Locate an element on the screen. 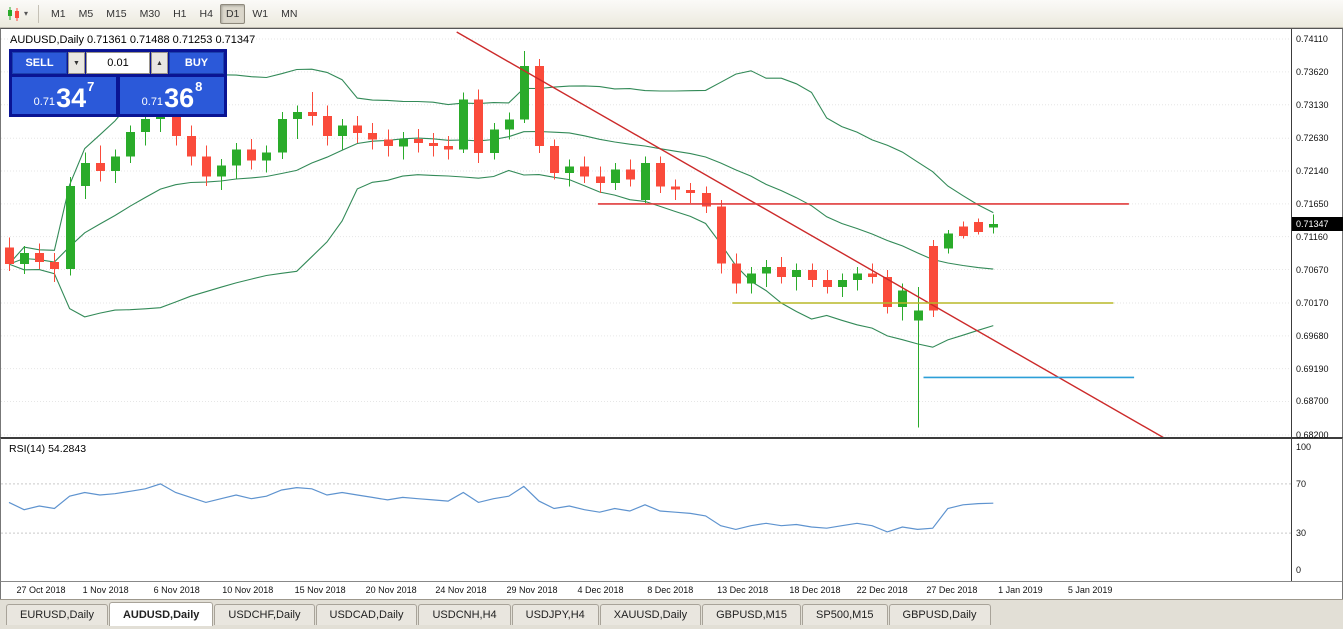  price-axis-label: 0.73130 is located at coordinates (1312, 104).